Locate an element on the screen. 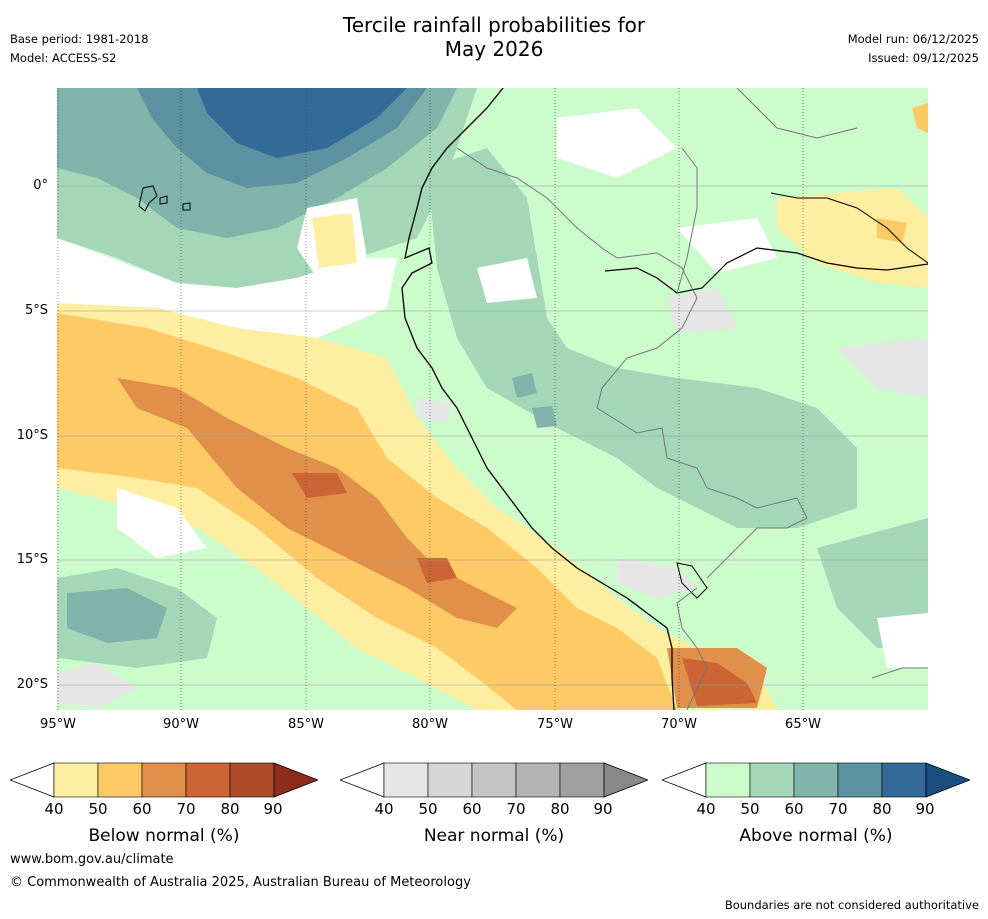 This screenshot has height=919, width=988. neutral-band is located at coordinates (227, 288).